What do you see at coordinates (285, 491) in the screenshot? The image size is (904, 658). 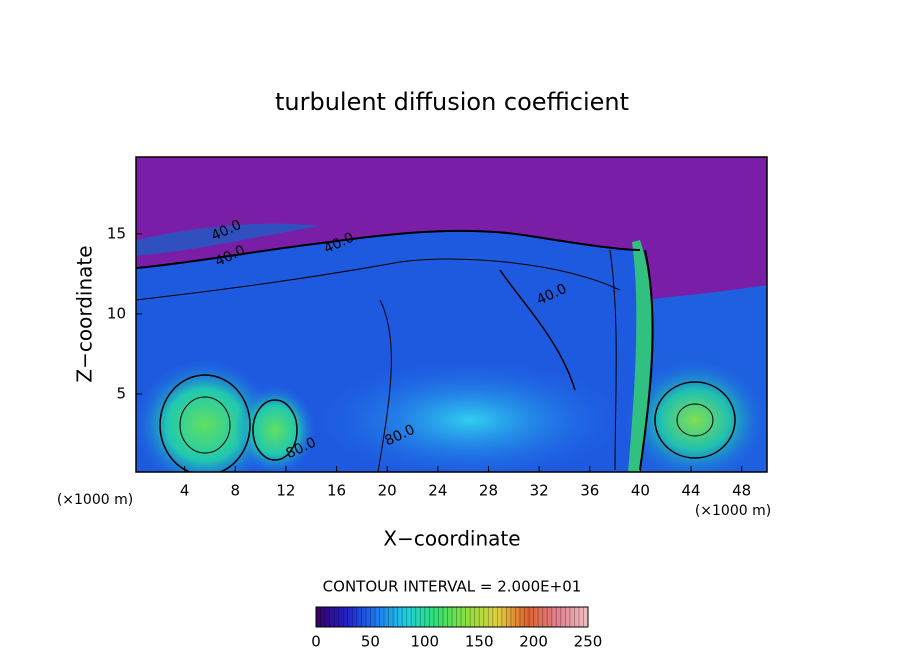 I see `x-tick-label: 12` at bounding box center [285, 491].